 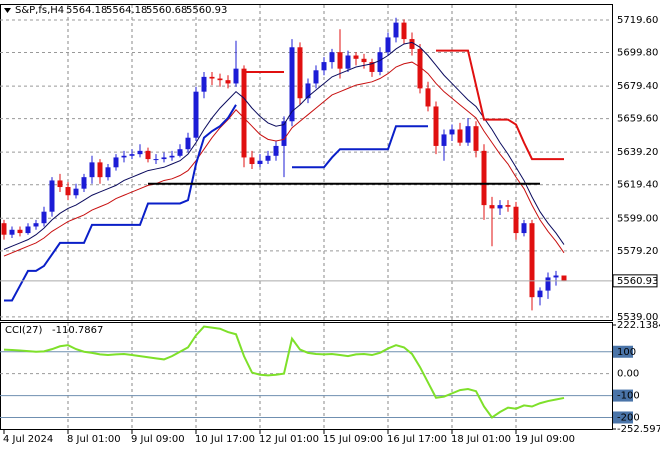 I want to click on y-tick-label: 222.1384, so click(x=638, y=325).